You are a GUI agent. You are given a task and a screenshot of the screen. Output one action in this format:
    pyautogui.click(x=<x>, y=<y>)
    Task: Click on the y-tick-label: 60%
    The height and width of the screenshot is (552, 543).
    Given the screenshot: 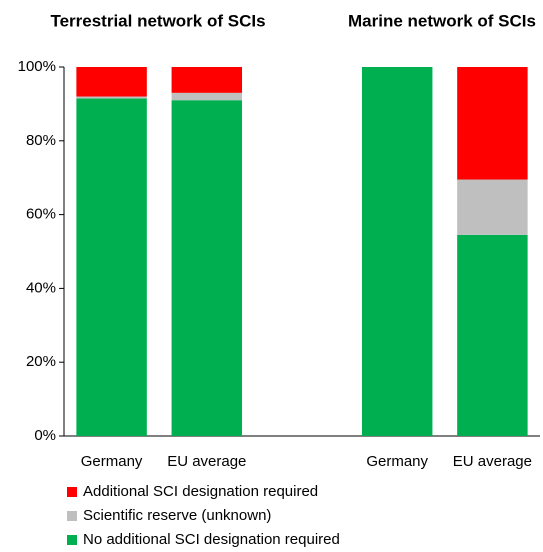 What is the action you would take?
    pyautogui.click(x=41, y=214)
    